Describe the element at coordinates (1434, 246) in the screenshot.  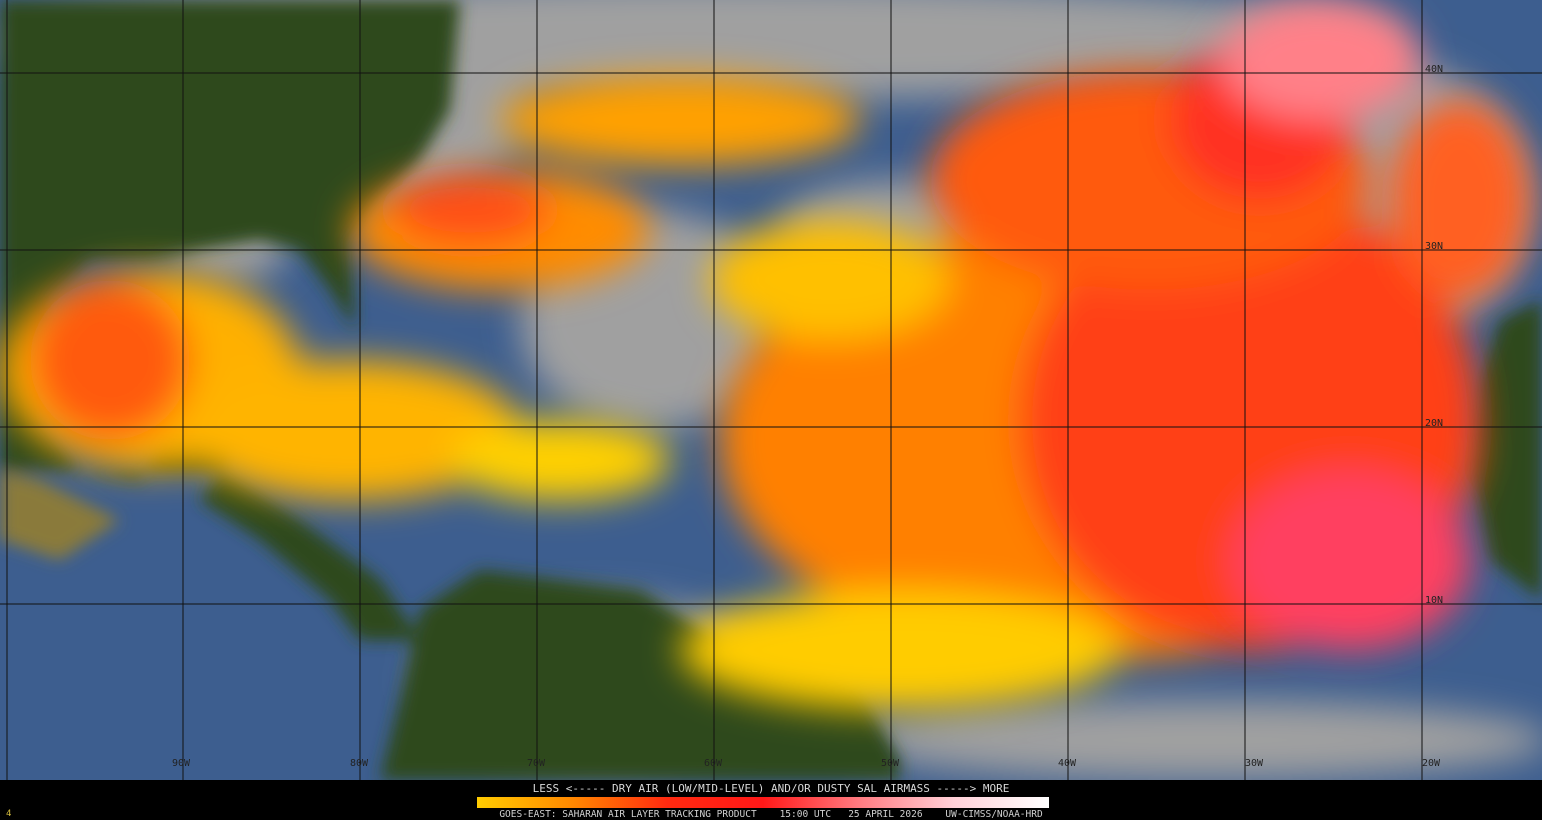
I see `lat-label-30n: 30N` at that location.